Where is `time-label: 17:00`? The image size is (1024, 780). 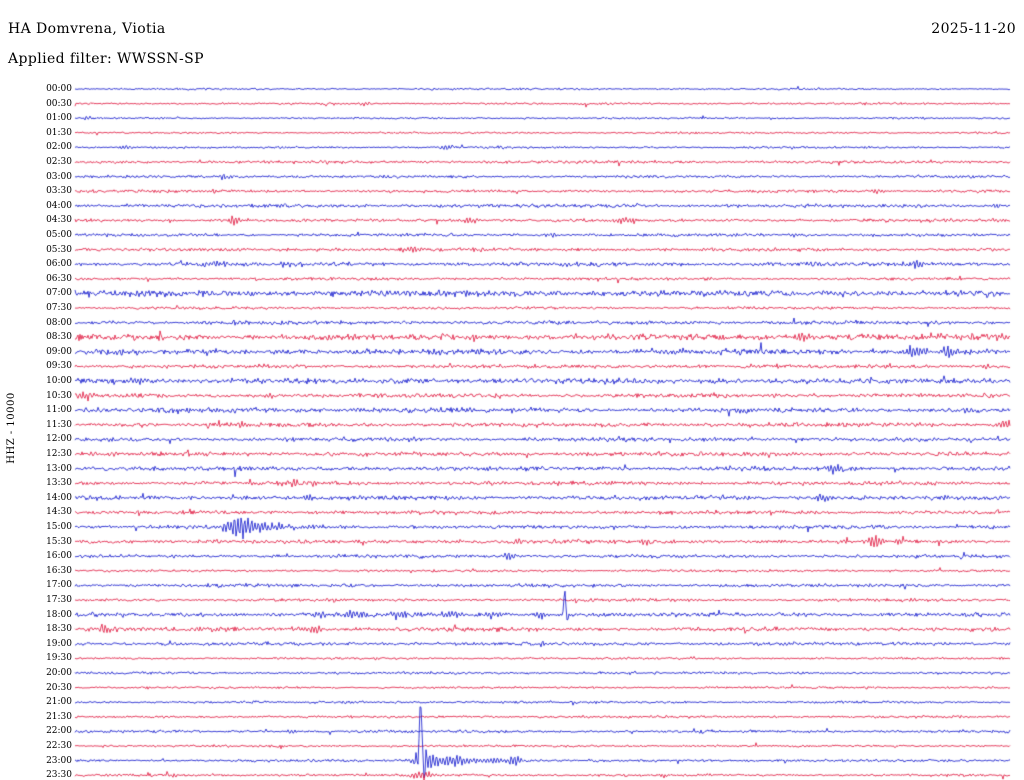 time-label: 17:00 is located at coordinates (59, 585).